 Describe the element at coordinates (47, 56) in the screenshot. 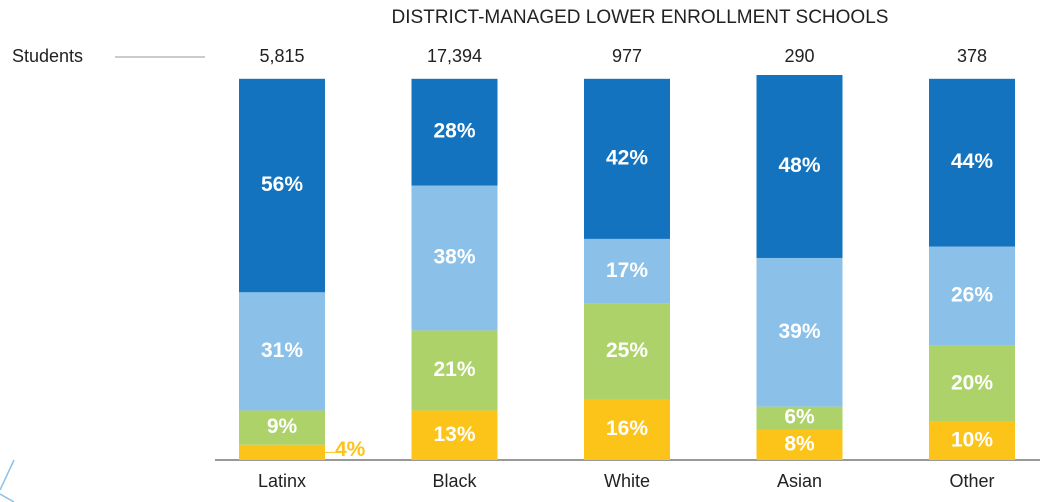

I see `students-label: Students` at that location.